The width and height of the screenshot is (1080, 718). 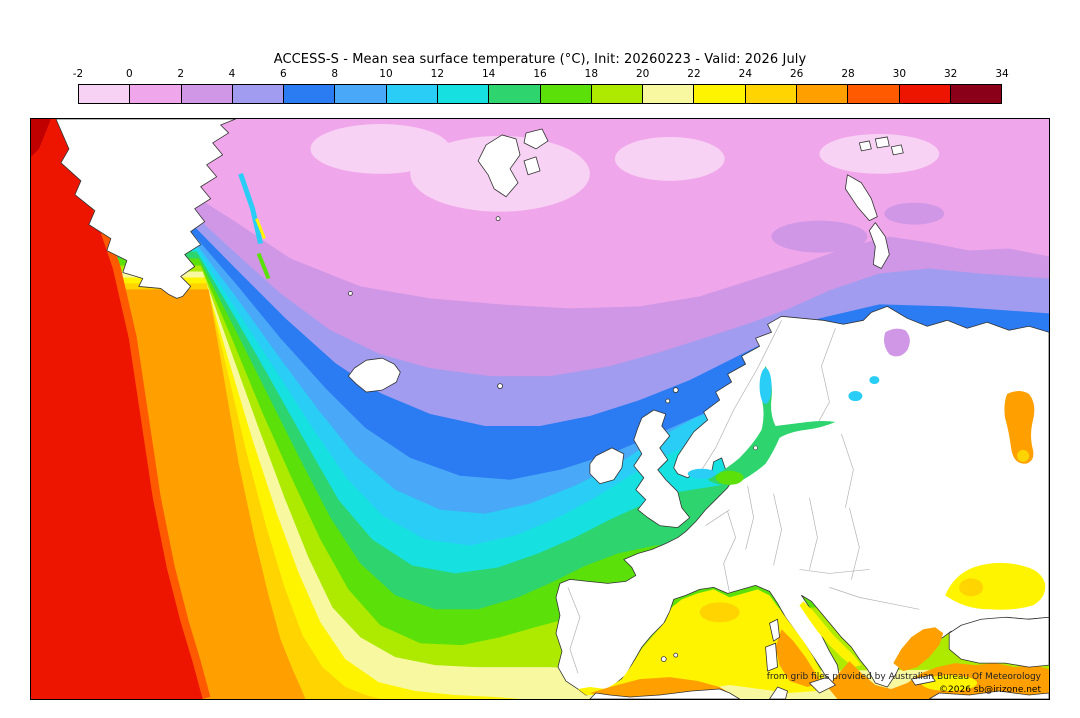 I want to click on colorbar-tick: 8, so click(x=334, y=74).